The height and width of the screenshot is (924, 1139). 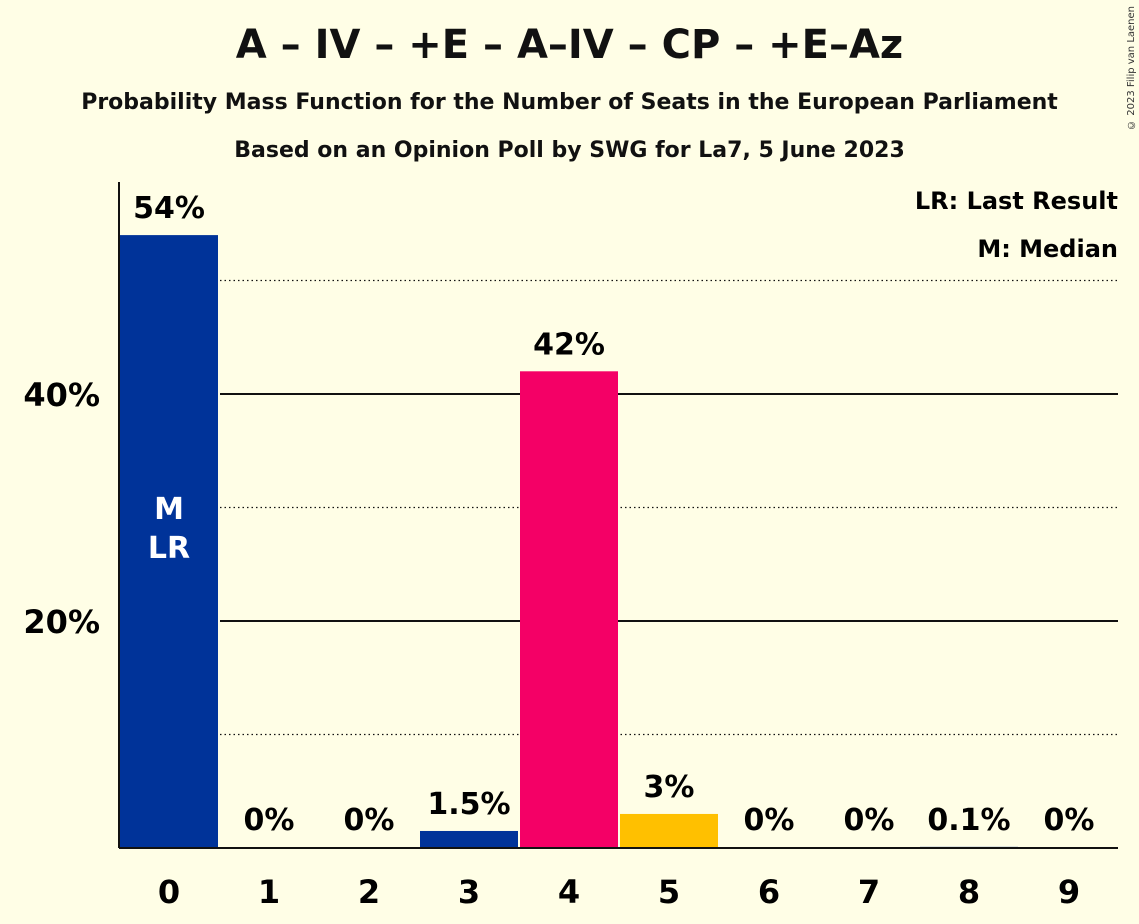 I want to click on data-label: 54%, so click(x=169, y=208).